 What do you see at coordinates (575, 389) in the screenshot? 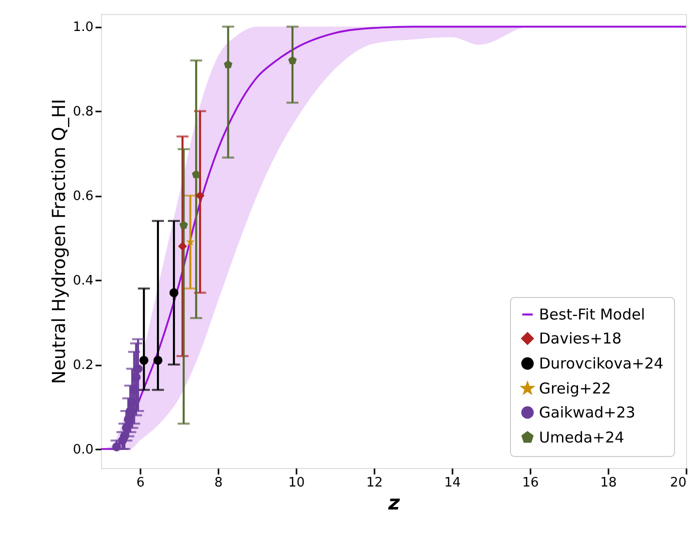
I see `legend-label: Greig+22` at bounding box center [575, 389].